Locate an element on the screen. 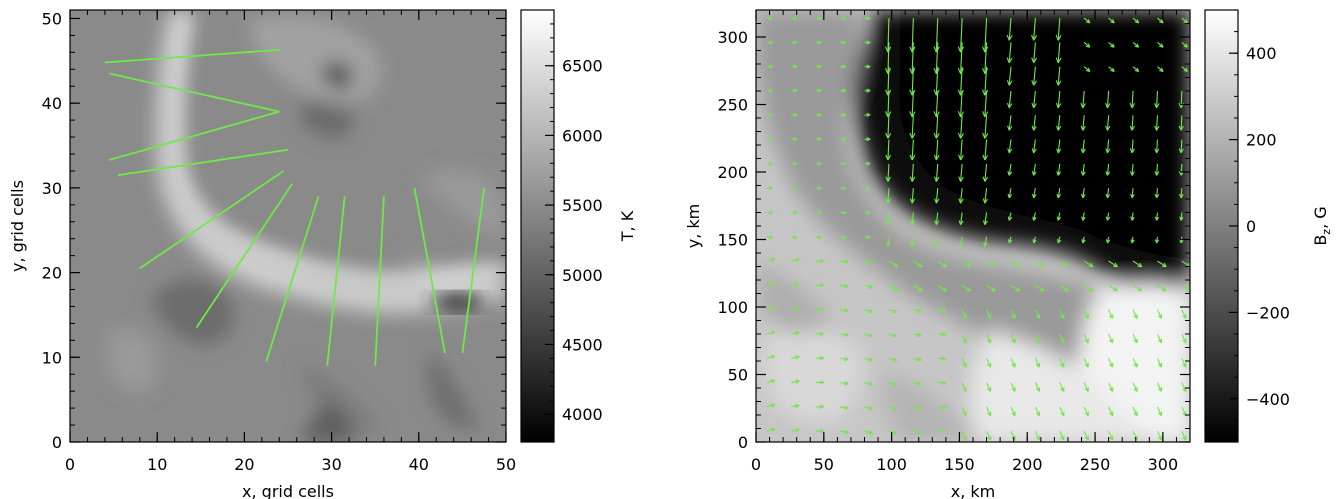 The width and height of the screenshot is (1336, 499). colorbar-tick-label: 0 is located at coordinates (1251, 226).